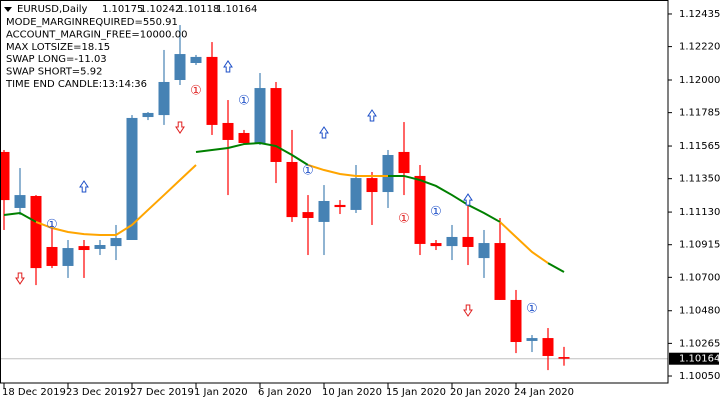 The image size is (720, 404). Describe the element at coordinates (236, 9) in the screenshot. I see `ohlc-close: 1.10164` at that location.